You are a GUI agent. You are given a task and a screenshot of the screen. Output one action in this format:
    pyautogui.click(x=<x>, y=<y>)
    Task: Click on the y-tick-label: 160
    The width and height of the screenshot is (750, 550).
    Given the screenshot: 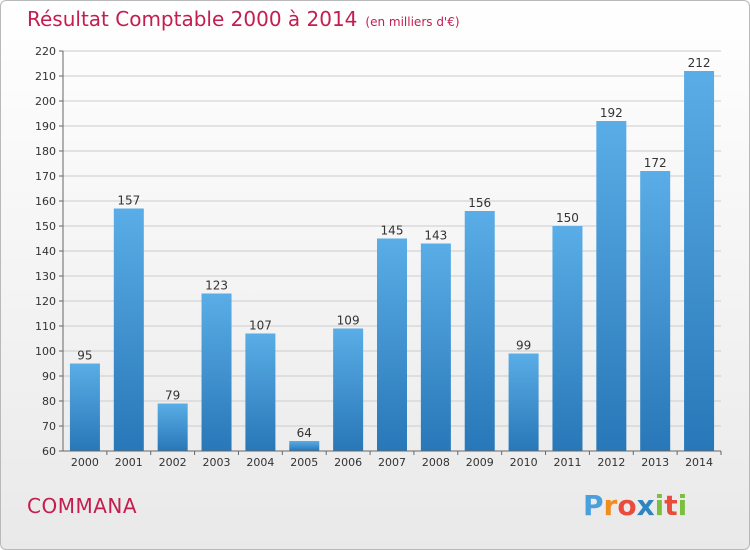 What is the action you would take?
    pyautogui.click(x=45, y=201)
    